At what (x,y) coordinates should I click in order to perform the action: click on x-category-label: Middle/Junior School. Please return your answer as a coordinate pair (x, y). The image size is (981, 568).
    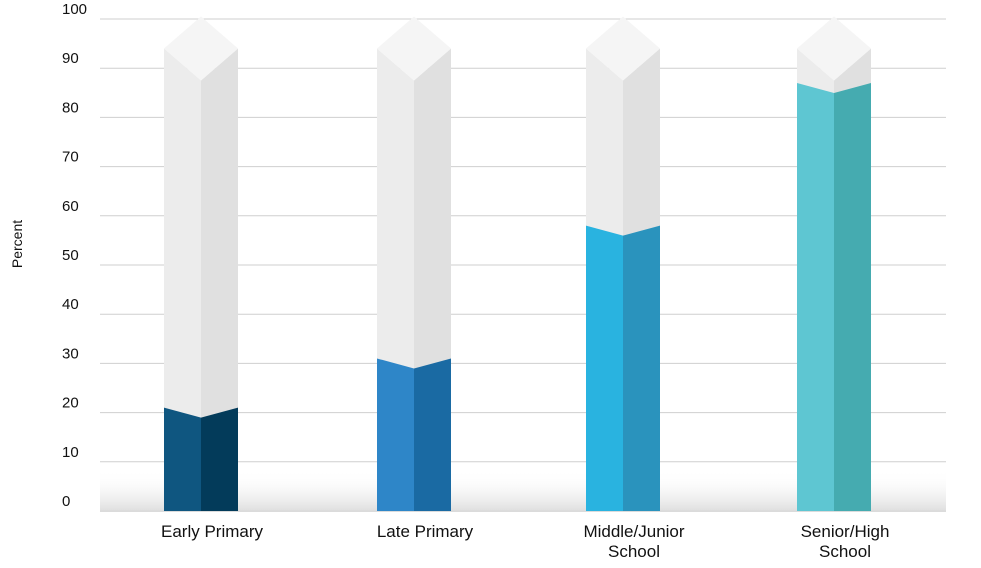
    Looking at the image, I should click on (633, 541).